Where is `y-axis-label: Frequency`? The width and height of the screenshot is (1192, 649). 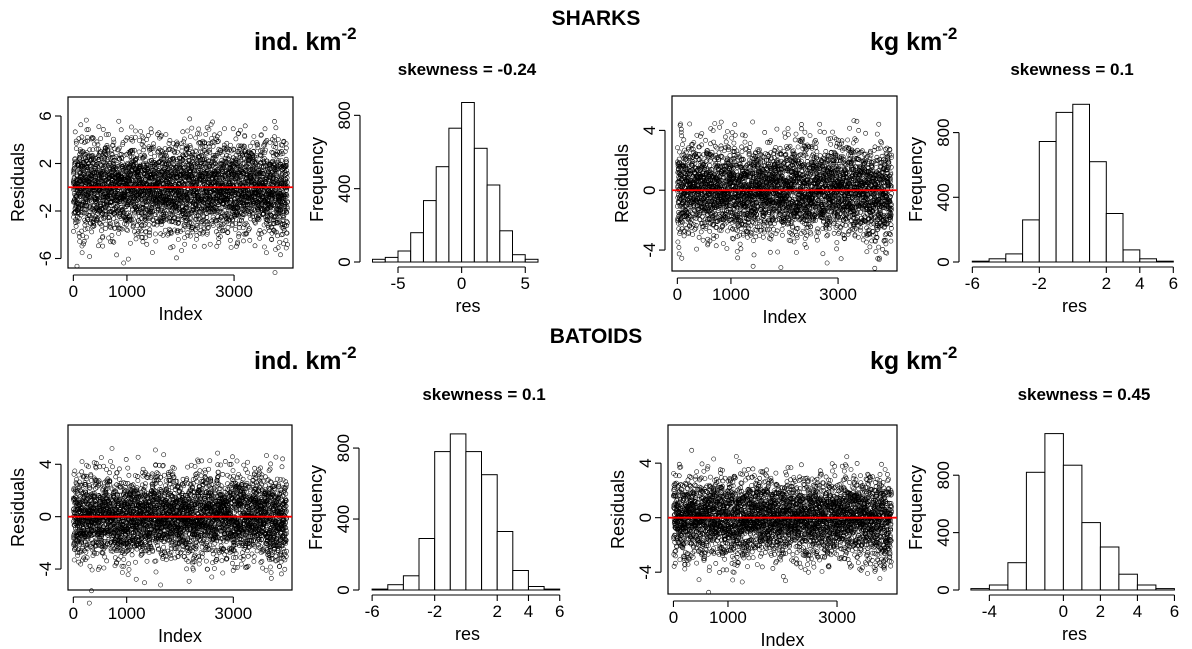 y-axis-label: Frequency is located at coordinates (317, 179).